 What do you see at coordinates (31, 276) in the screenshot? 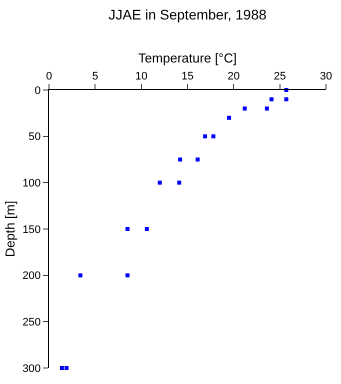
I see `y-tick-label: 200` at bounding box center [31, 276].